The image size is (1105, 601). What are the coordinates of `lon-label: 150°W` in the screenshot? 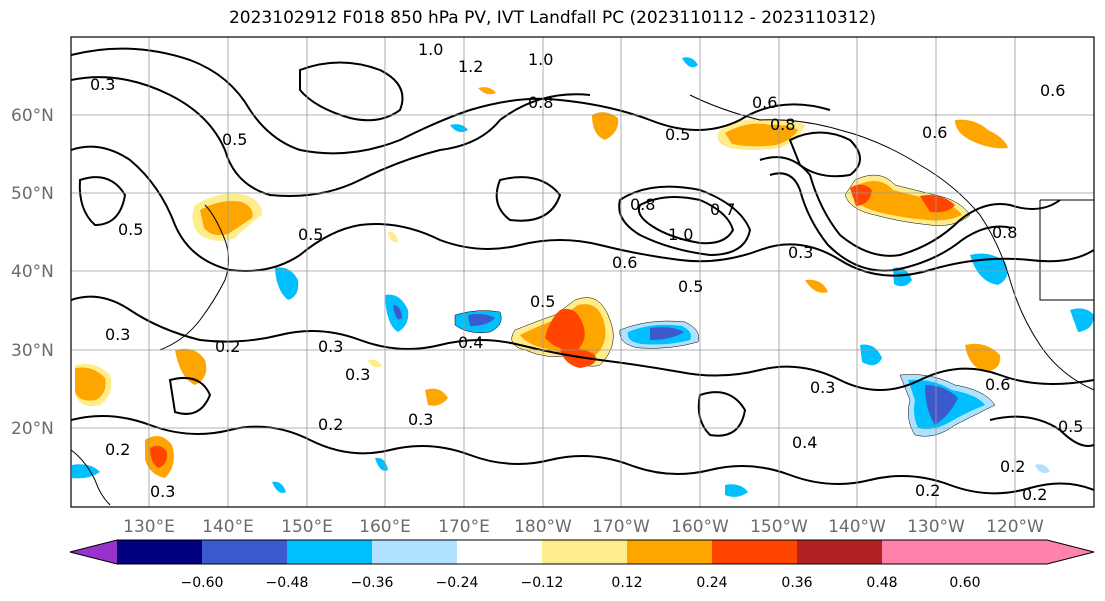 It's located at (779, 527).